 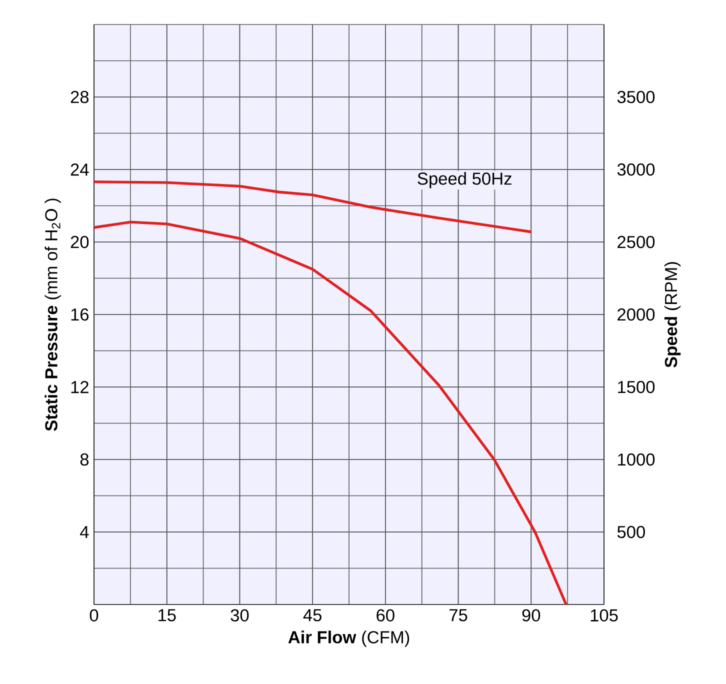 What do you see at coordinates (167, 615) in the screenshot?
I see `x-tick-label: 15` at bounding box center [167, 615].